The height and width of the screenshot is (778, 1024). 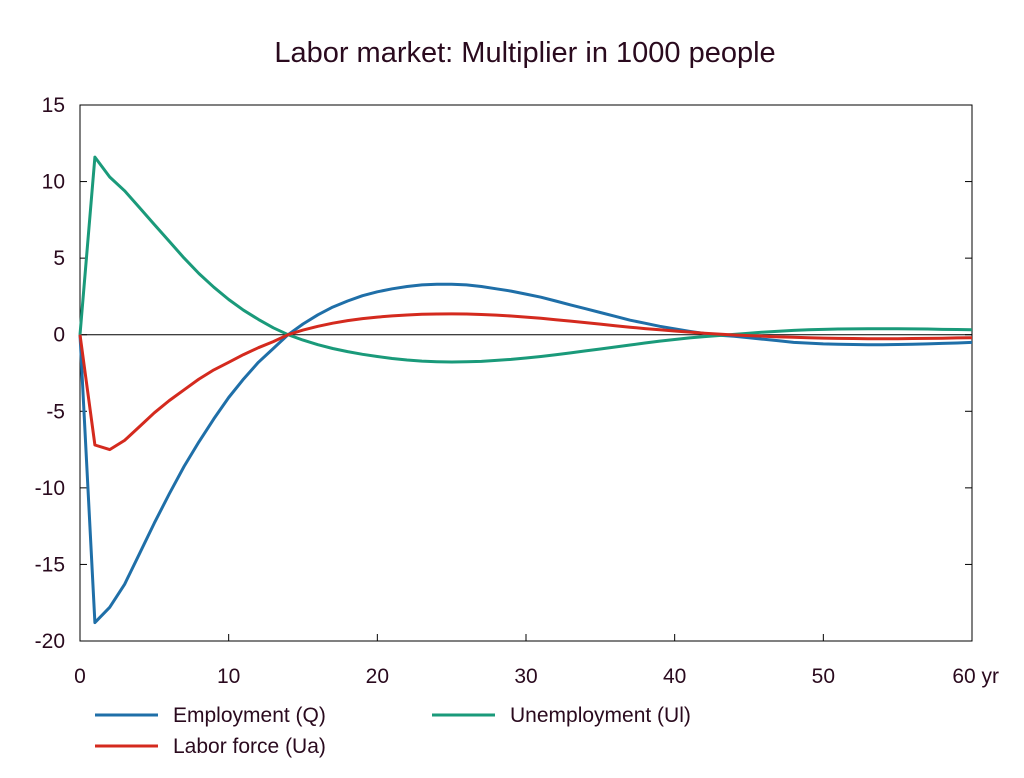 What do you see at coordinates (524, 53) in the screenshot?
I see `chart-title: Labor market: Multiplier in 1000 people` at bounding box center [524, 53].